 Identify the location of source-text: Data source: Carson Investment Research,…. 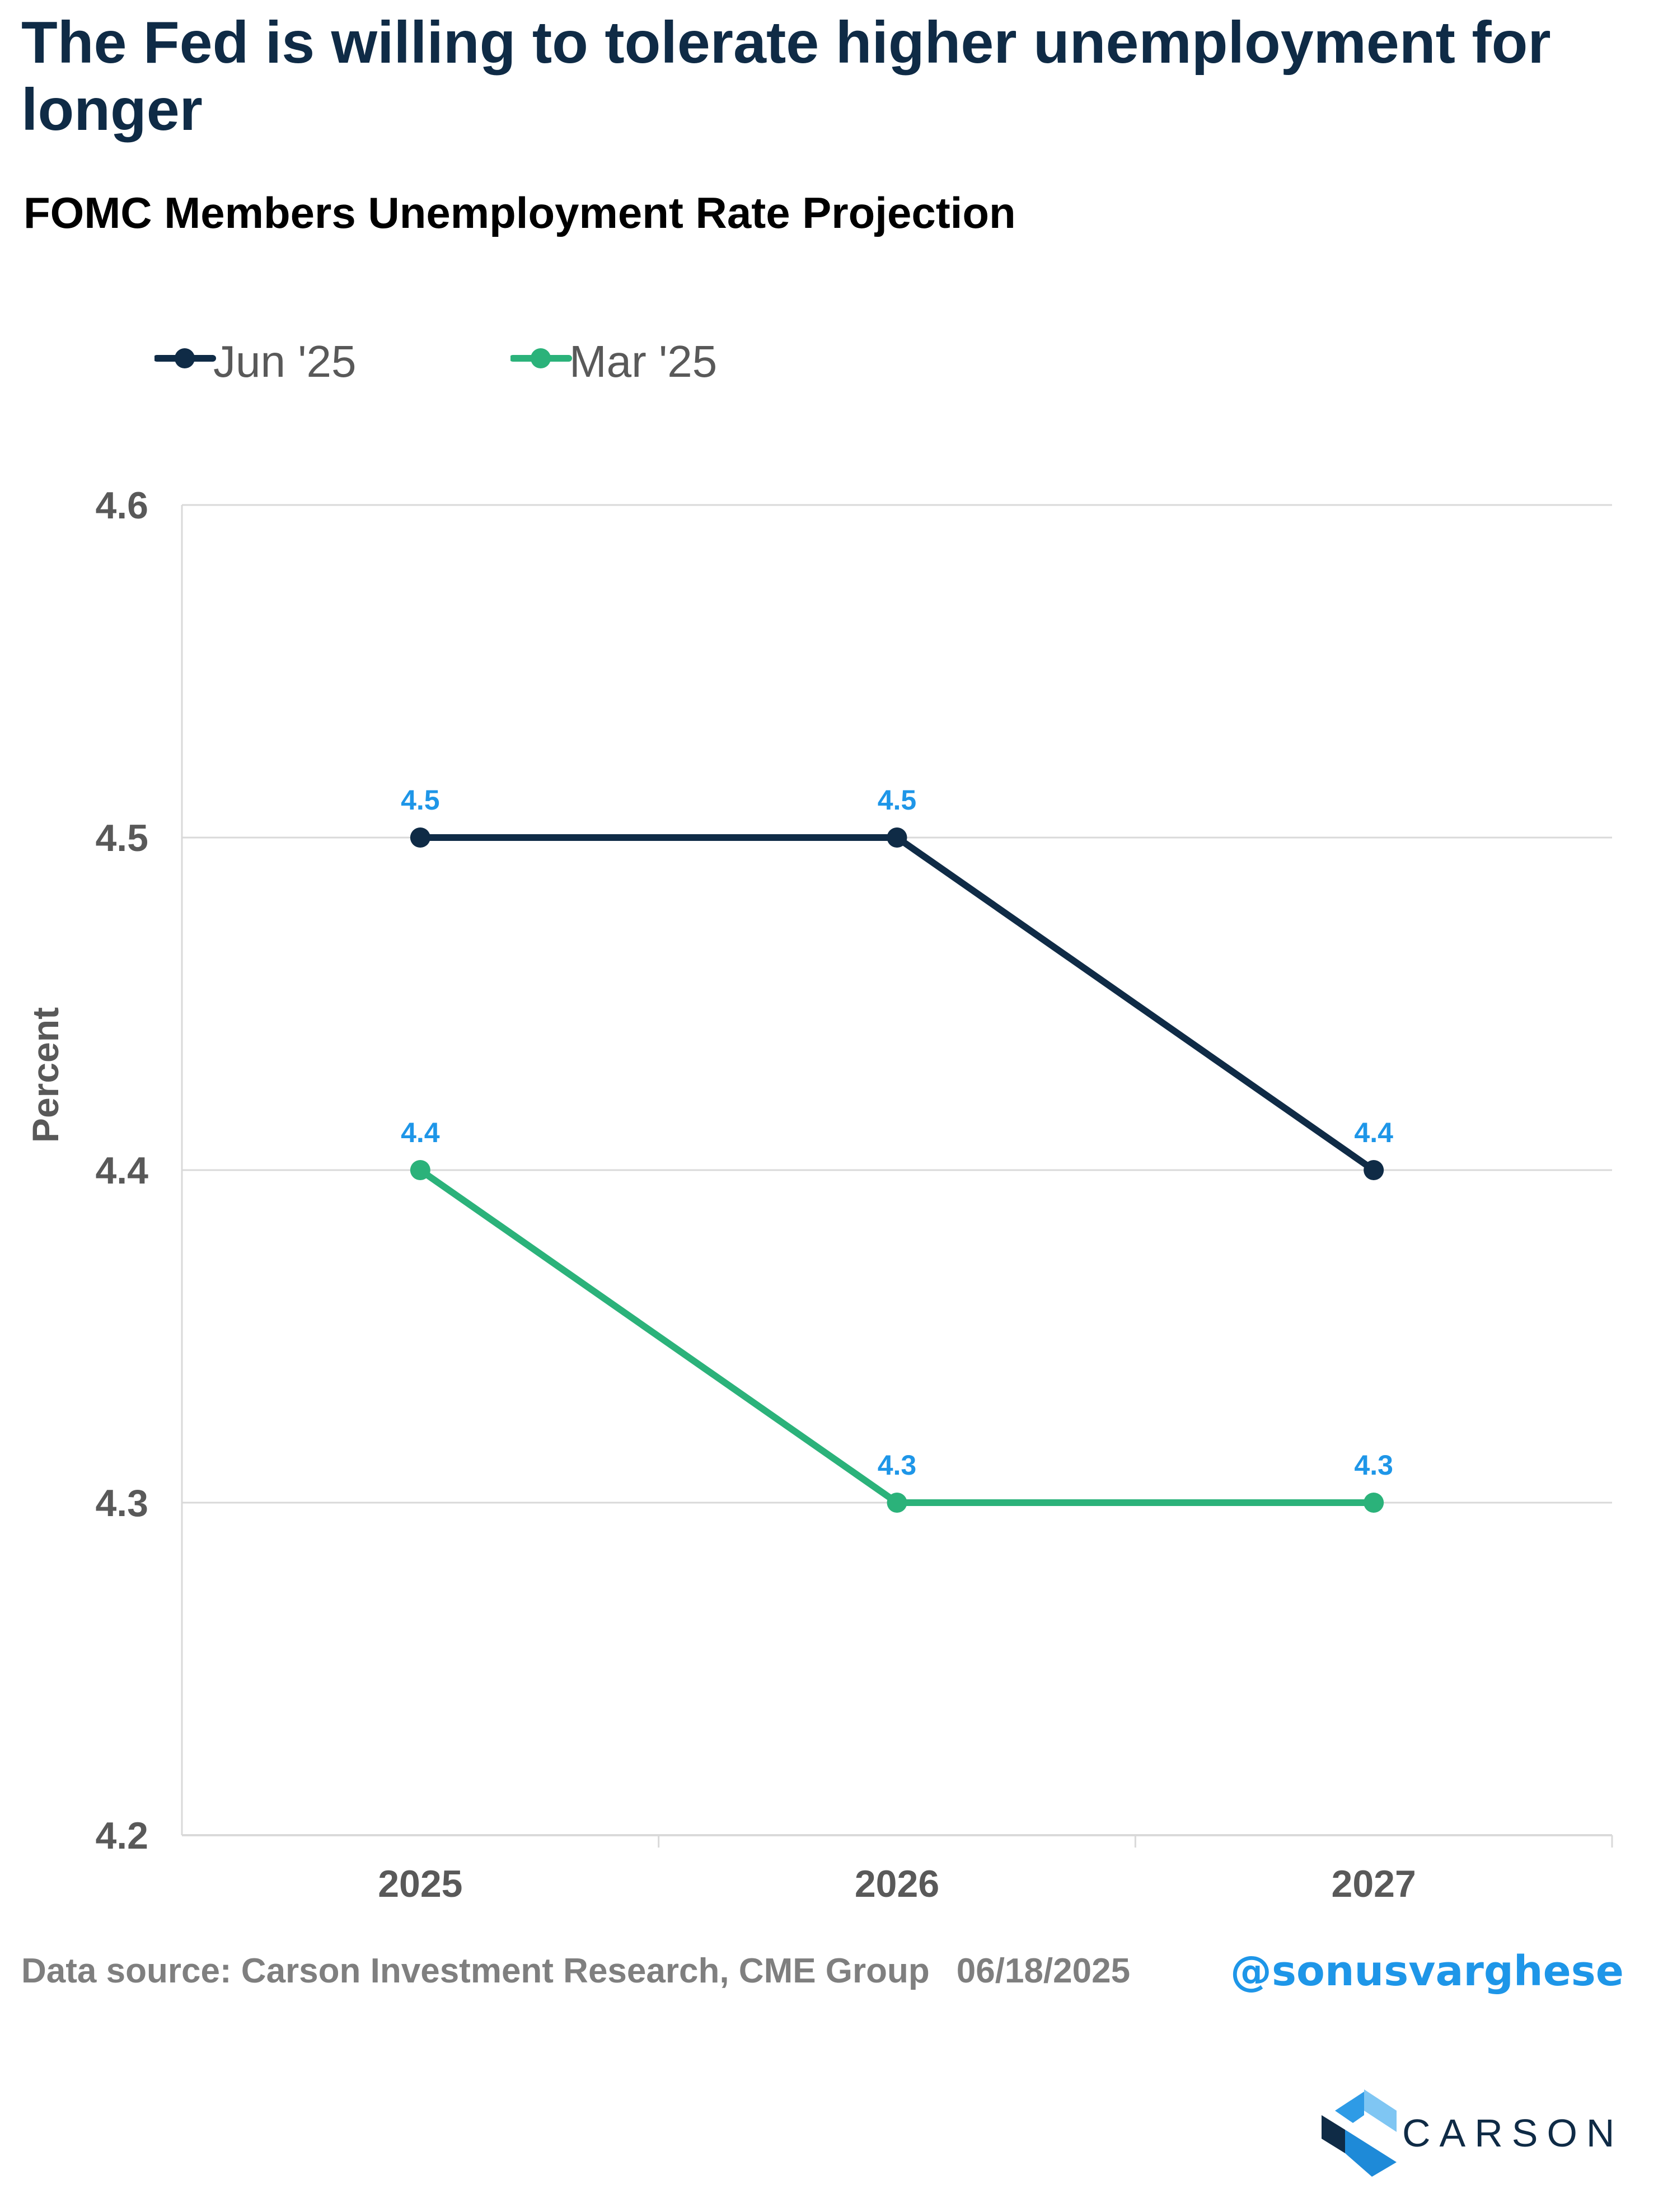
(475, 1971).